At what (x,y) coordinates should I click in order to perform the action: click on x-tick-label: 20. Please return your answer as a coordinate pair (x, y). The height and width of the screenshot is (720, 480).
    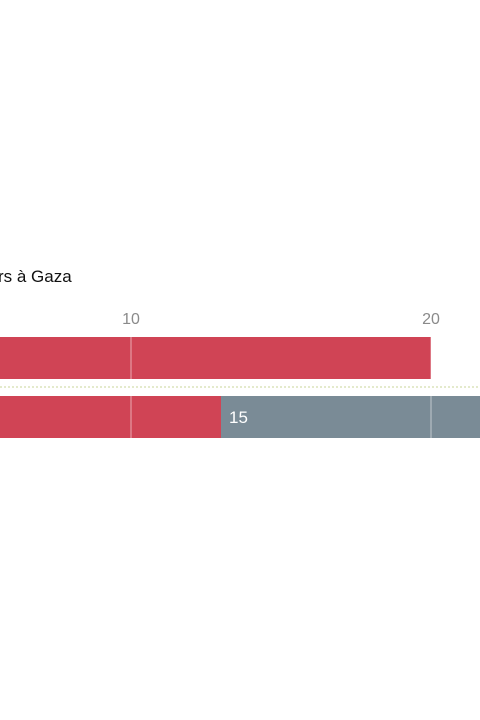
    Looking at the image, I should click on (431, 319).